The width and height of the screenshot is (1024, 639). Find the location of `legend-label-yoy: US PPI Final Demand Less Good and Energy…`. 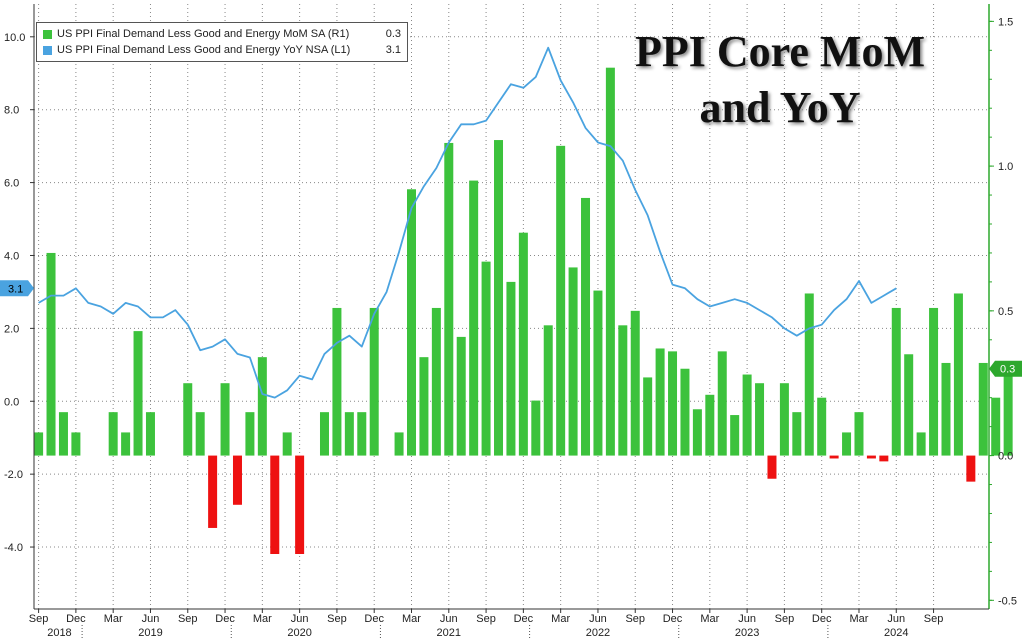

legend-label-yoy: US PPI Final Demand Less Good and Energy… is located at coordinates (204, 50).